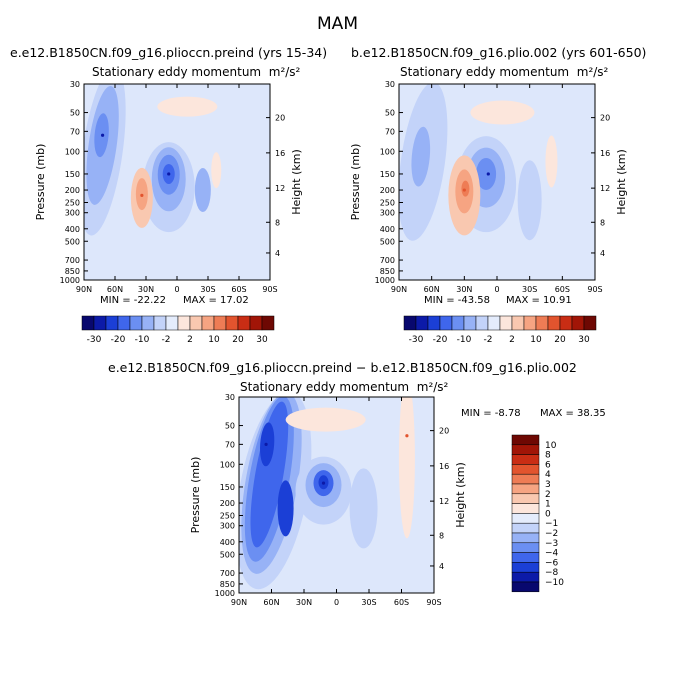 The image size is (675, 677). I want to click on panel-2-colorbar-label: -2, so click(488, 340).